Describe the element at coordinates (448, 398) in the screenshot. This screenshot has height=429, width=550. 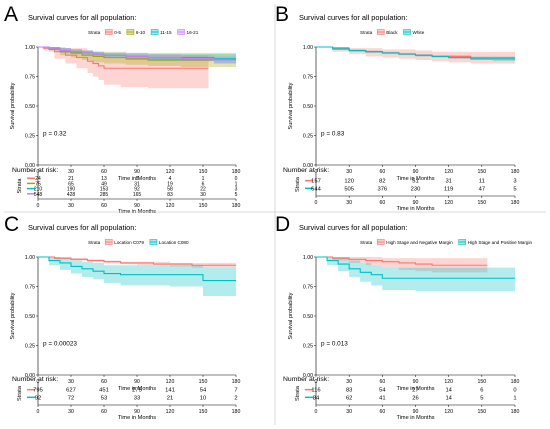
I see `risk-cell: 14` at that location.